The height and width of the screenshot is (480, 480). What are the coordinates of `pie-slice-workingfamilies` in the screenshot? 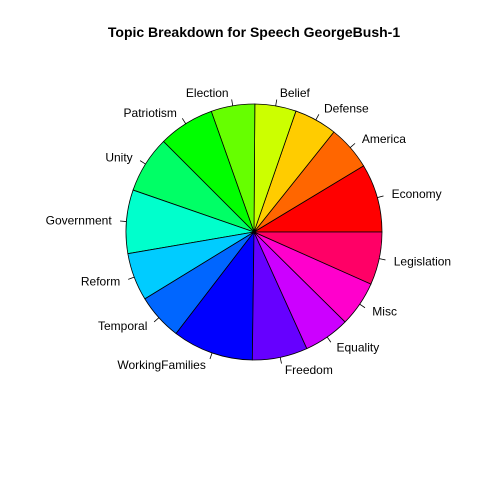 It's located at (215, 295).